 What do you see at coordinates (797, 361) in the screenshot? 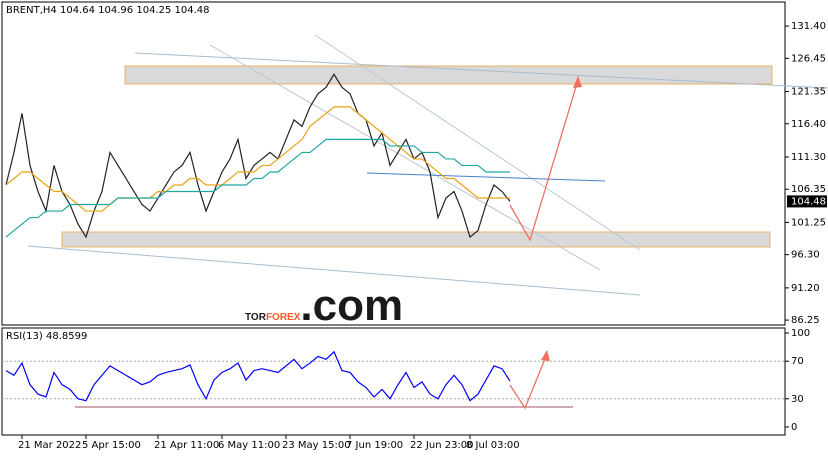
I see `y-tick-label: 70` at bounding box center [797, 361].